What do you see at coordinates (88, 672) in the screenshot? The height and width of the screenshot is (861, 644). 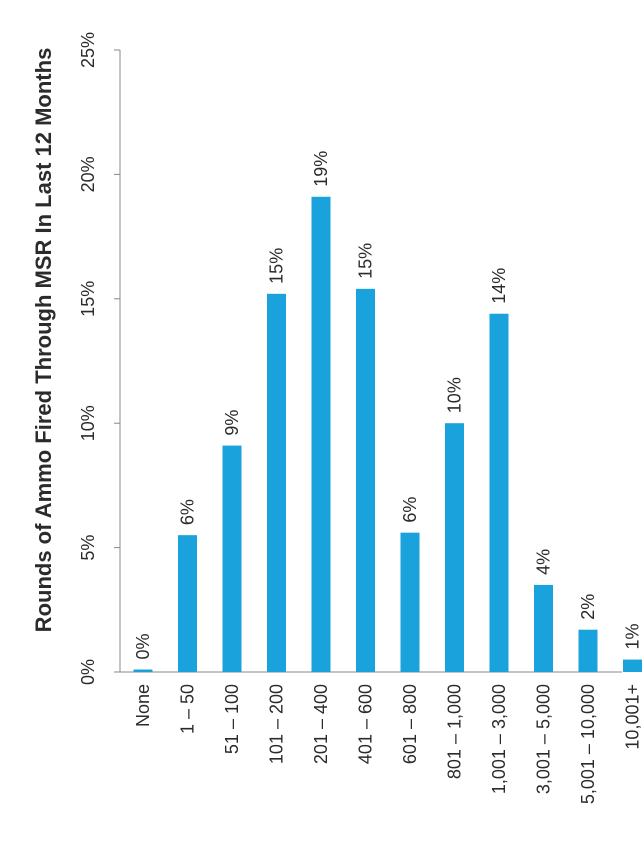 I see `value-axis-tick-label: 0%` at bounding box center [88, 672].